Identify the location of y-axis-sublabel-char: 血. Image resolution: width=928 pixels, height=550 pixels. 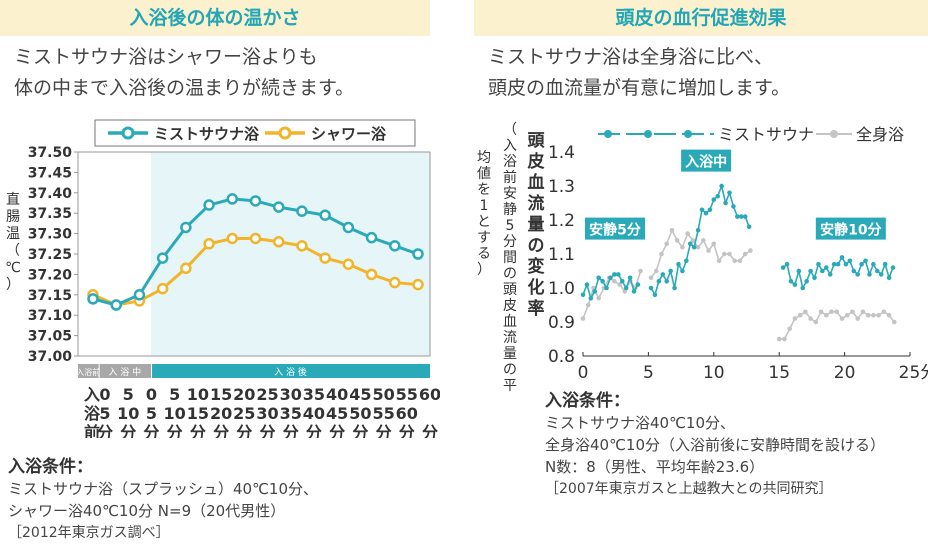
(510, 322).